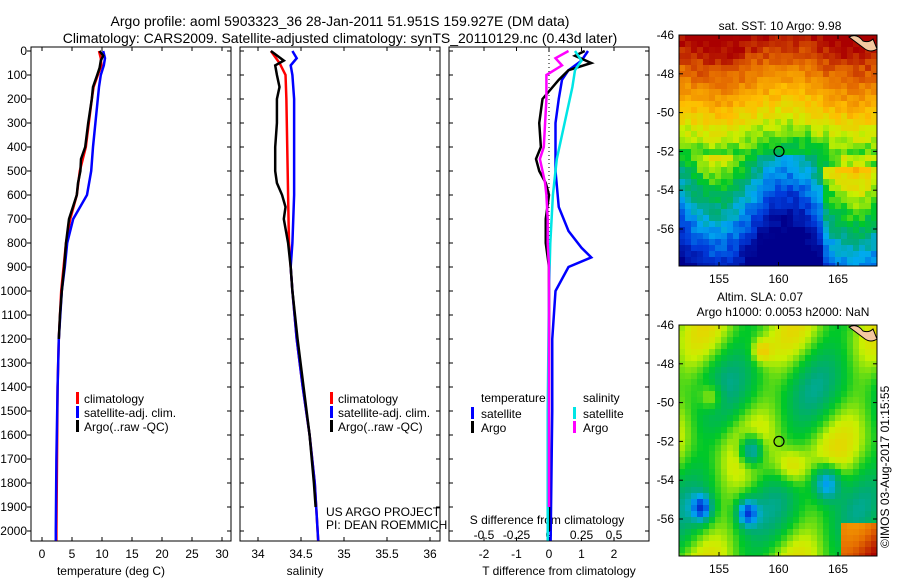  What do you see at coordinates (778, 279) in the screenshot?
I see `lon-tick-label: 160` at bounding box center [778, 279].